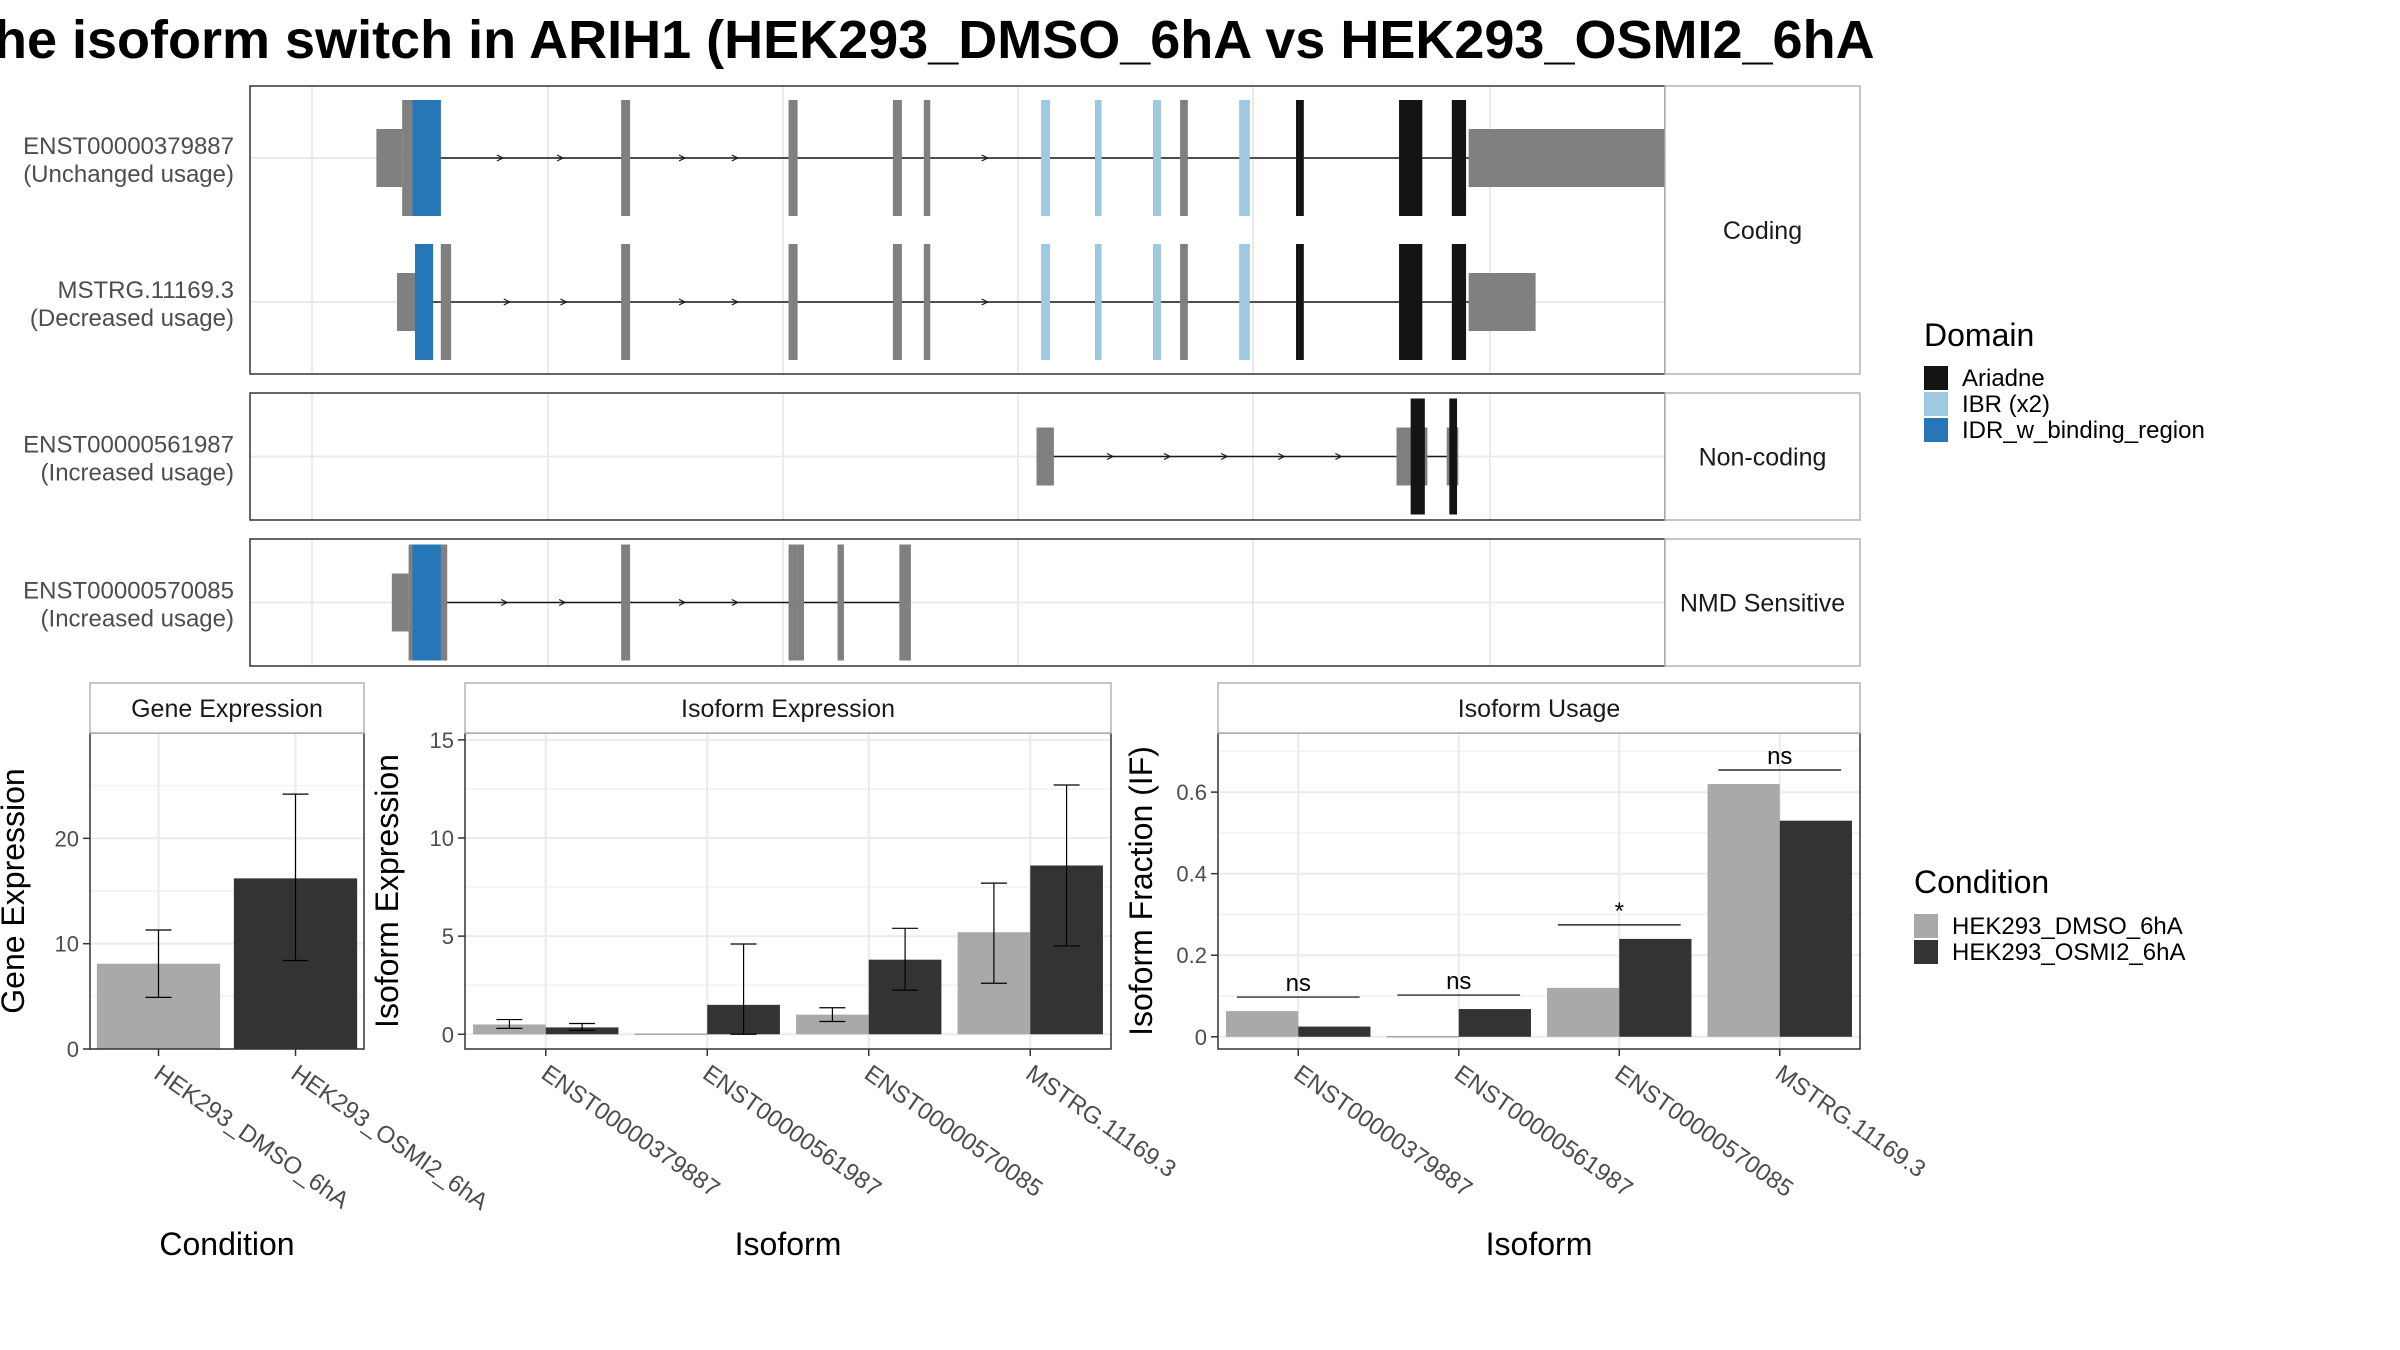 The height and width of the screenshot is (1350, 2400). What do you see at coordinates (1583, 1012) in the screenshot?
I see `bar-enst00000570085-hek293-dmso-6ha` at bounding box center [1583, 1012].